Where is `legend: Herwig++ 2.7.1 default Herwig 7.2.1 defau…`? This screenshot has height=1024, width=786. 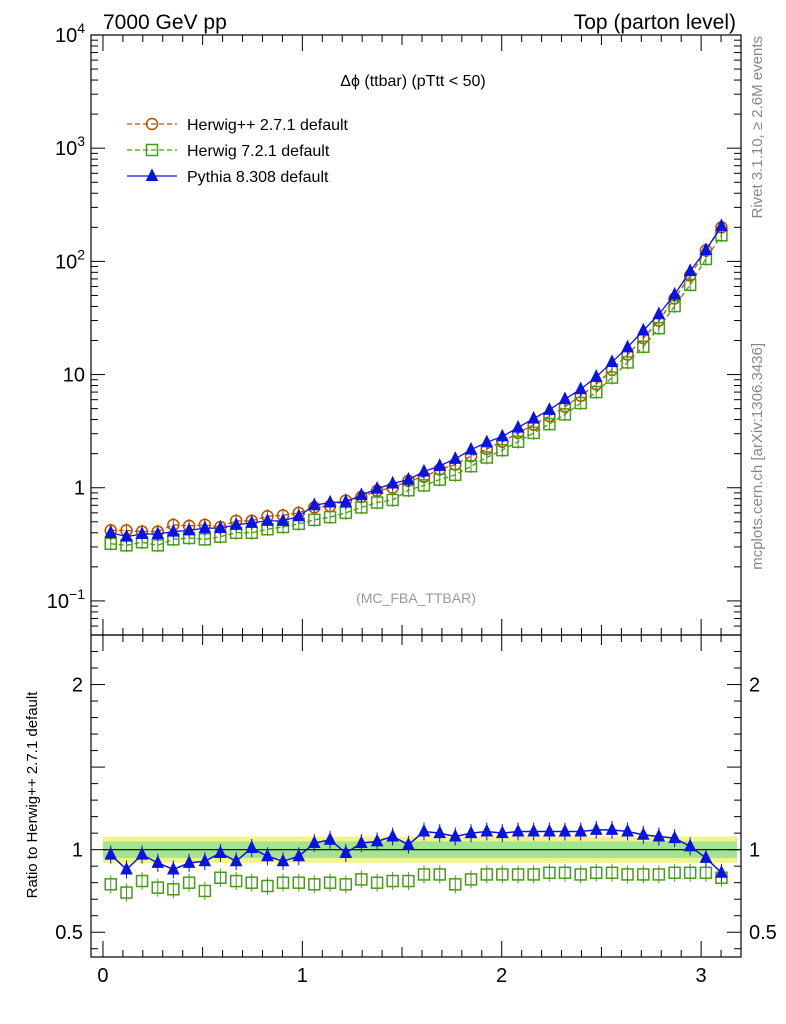
legend: Herwig++ 2.7.1 default Herwig 7.2.1 defau… is located at coordinates (238, 151).